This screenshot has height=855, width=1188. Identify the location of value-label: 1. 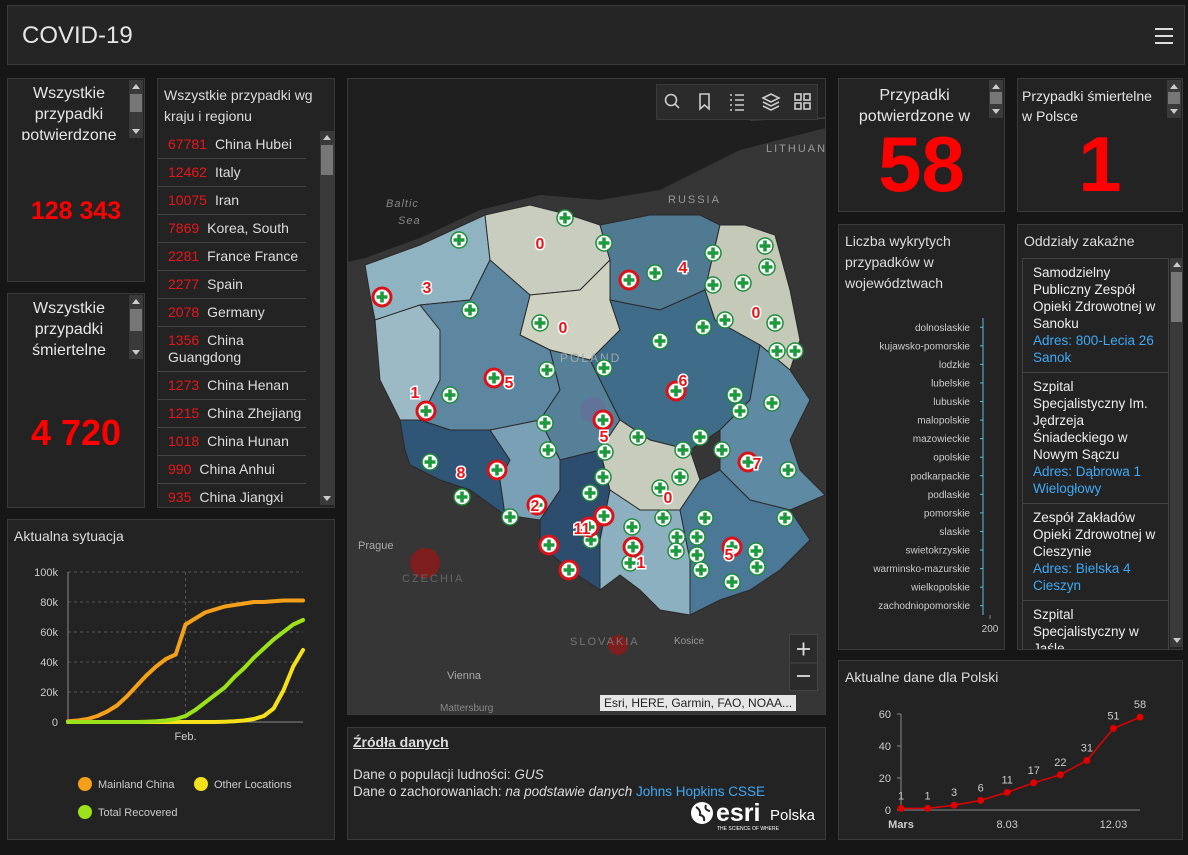
(901, 796).